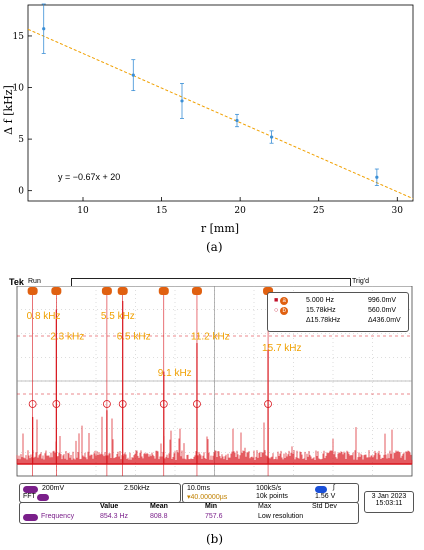 The height and width of the screenshot is (550, 424). What do you see at coordinates (118, 316) in the screenshot?
I see `peak-annotation: 5.5 kHz` at bounding box center [118, 316].